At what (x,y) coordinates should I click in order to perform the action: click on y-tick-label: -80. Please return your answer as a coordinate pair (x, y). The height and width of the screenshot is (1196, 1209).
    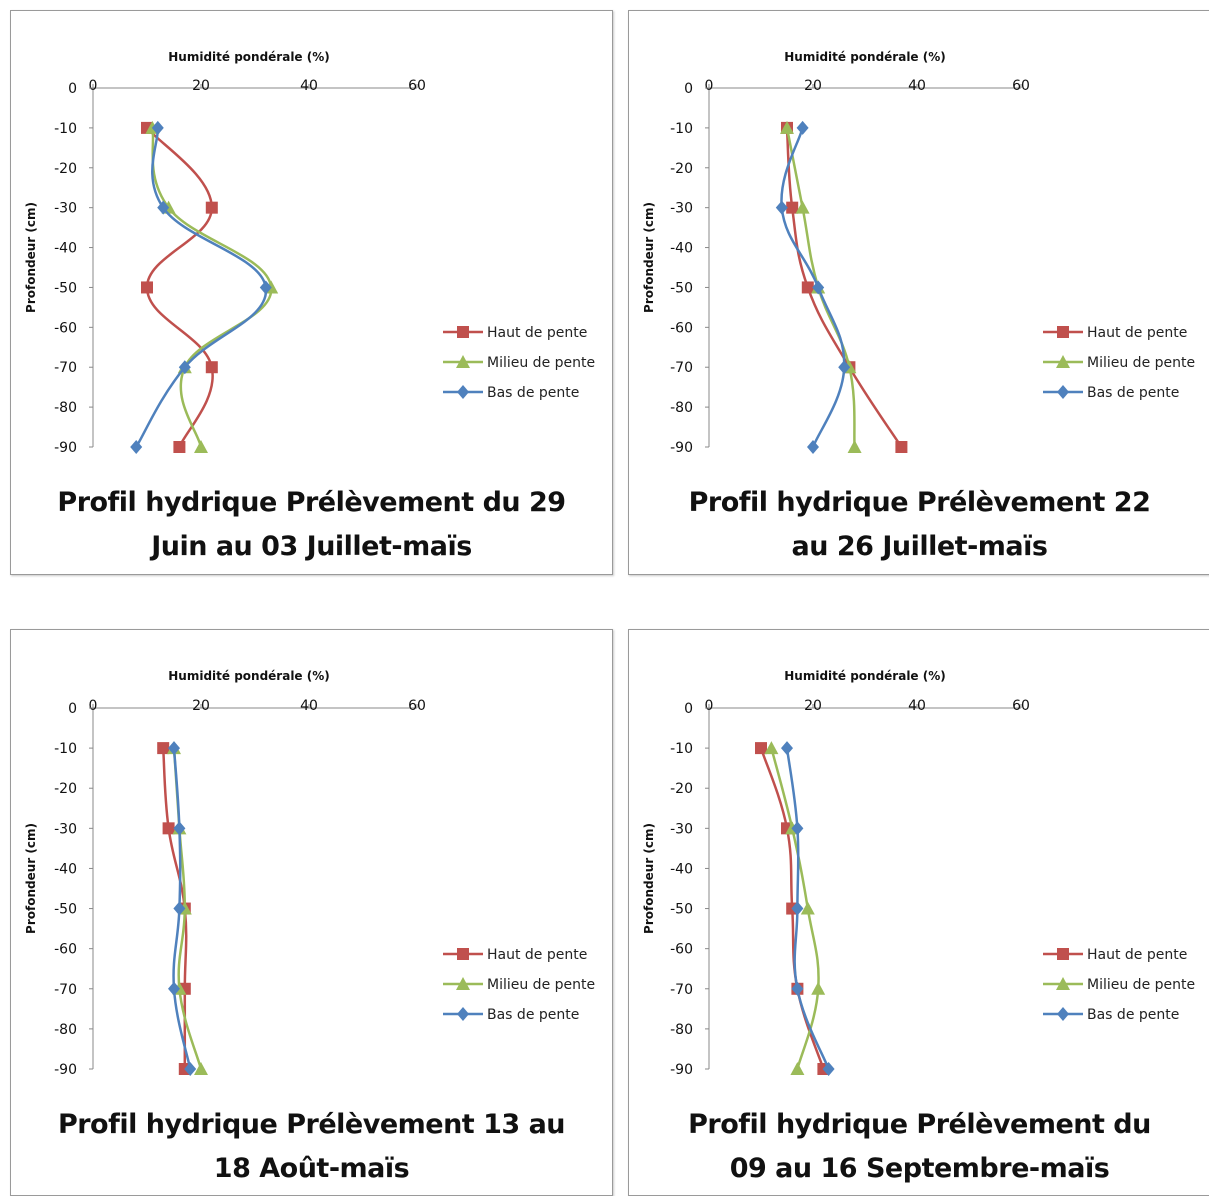
    Looking at the image, I should click on (65, 1030).